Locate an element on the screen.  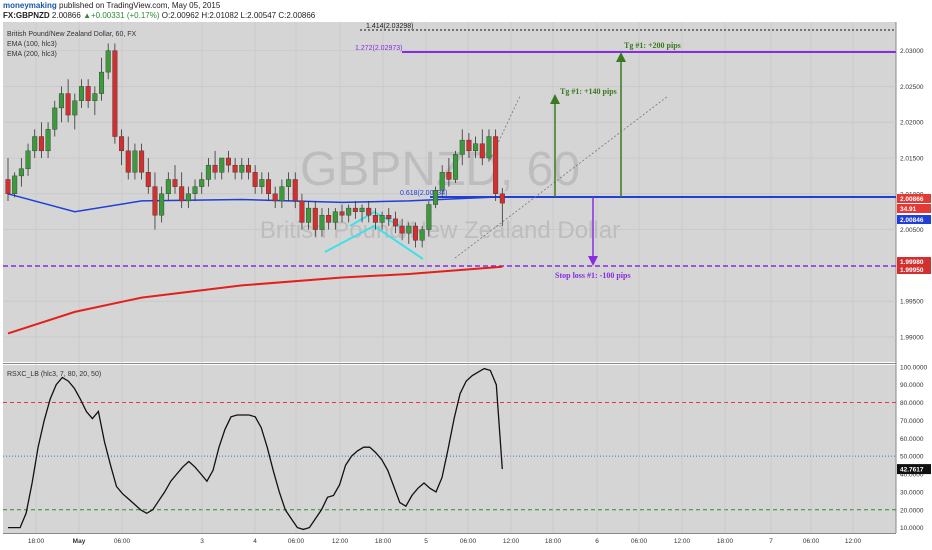
oscillator-tick-label: 100.0000 is located at coordinates (913, 367).